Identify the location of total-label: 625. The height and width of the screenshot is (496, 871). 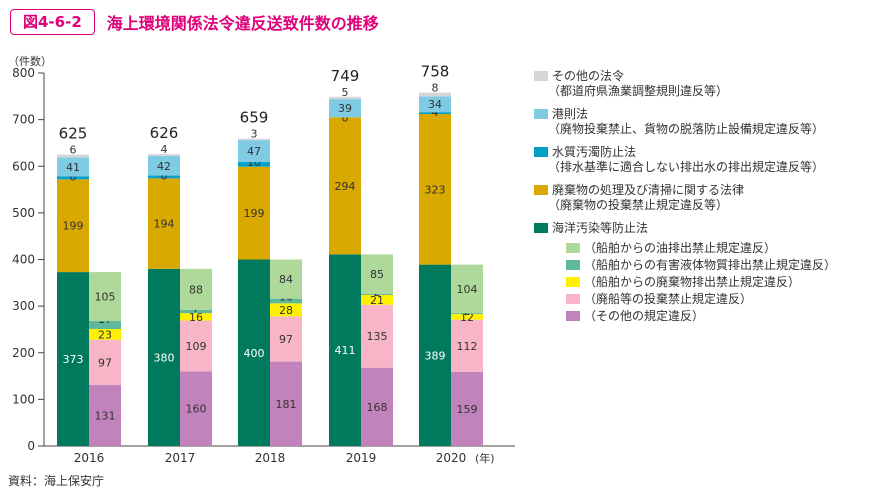
(73, 134).